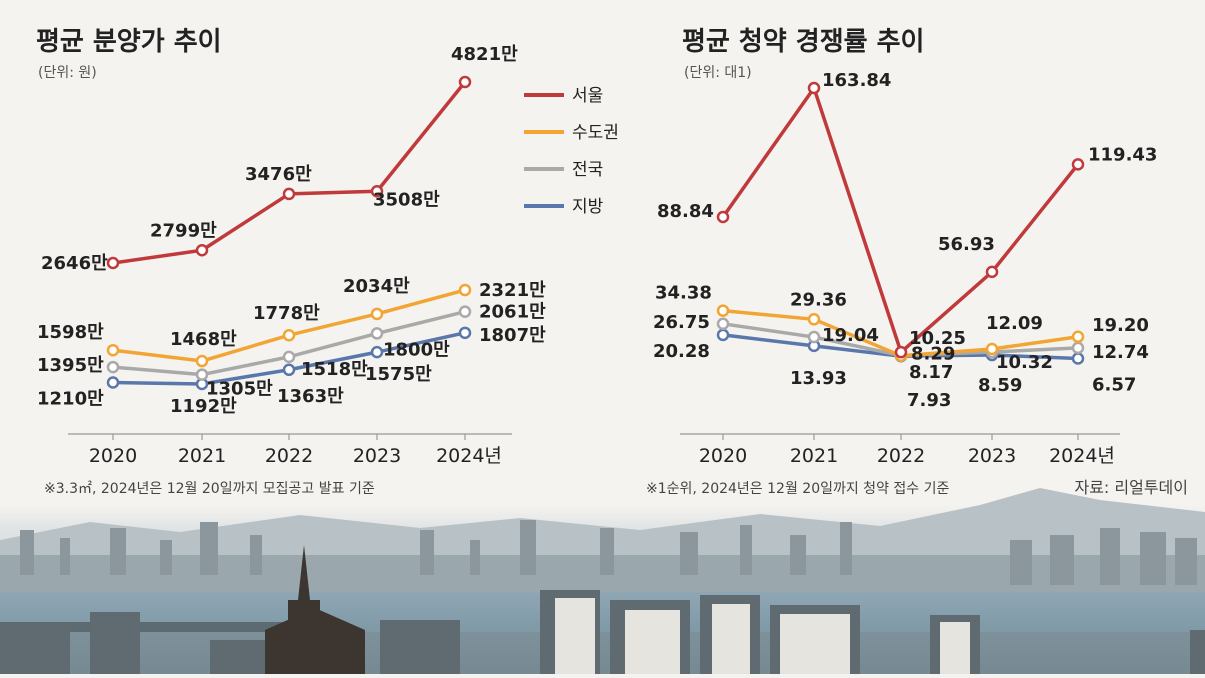 The image size is (1205, 678). I want to click on data-label: 13.93, so click(818, 378).